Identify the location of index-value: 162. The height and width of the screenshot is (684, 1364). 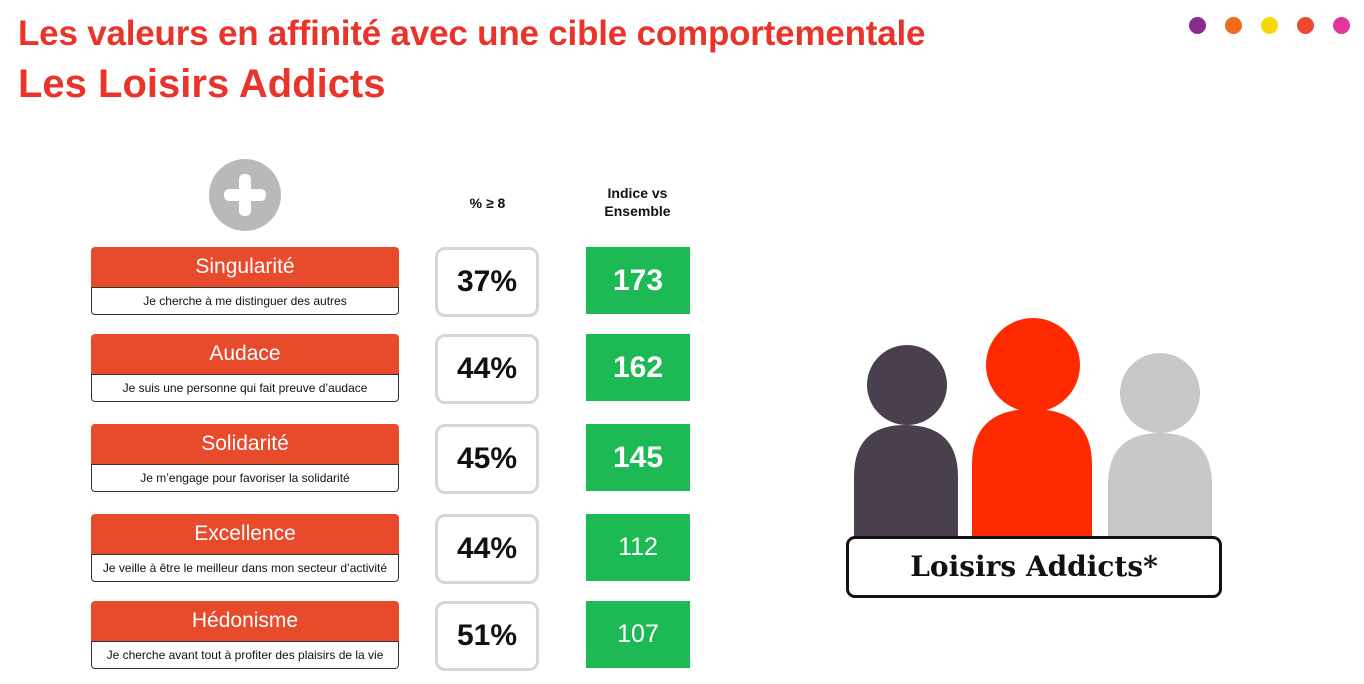
(638, 367).